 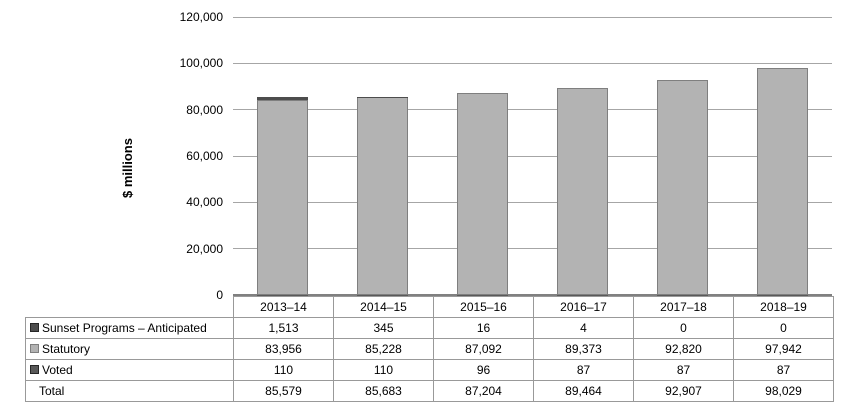 What do you see at coordinates (204, 248) in the screenshot?
I see `y-axis-tick-label: 20,000` at bounding box center [204, 248].